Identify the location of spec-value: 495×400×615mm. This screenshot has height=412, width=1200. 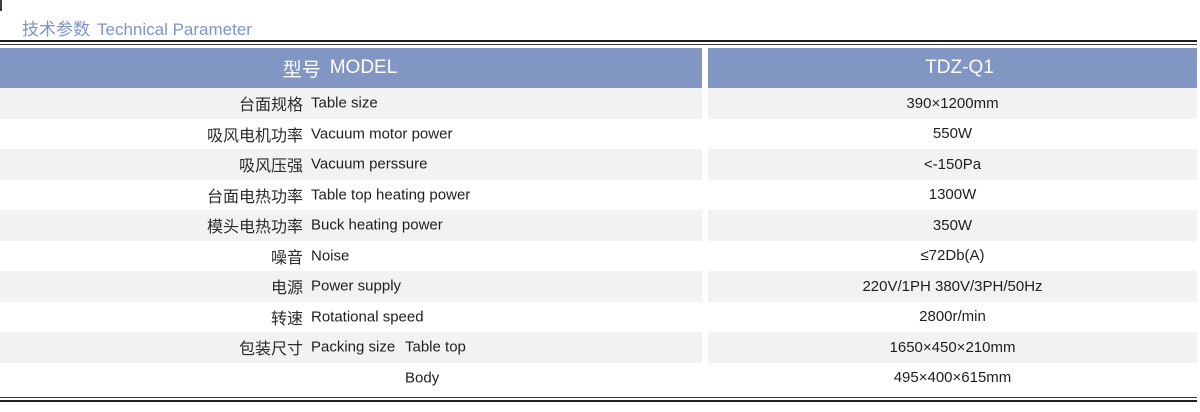
(952, 377).